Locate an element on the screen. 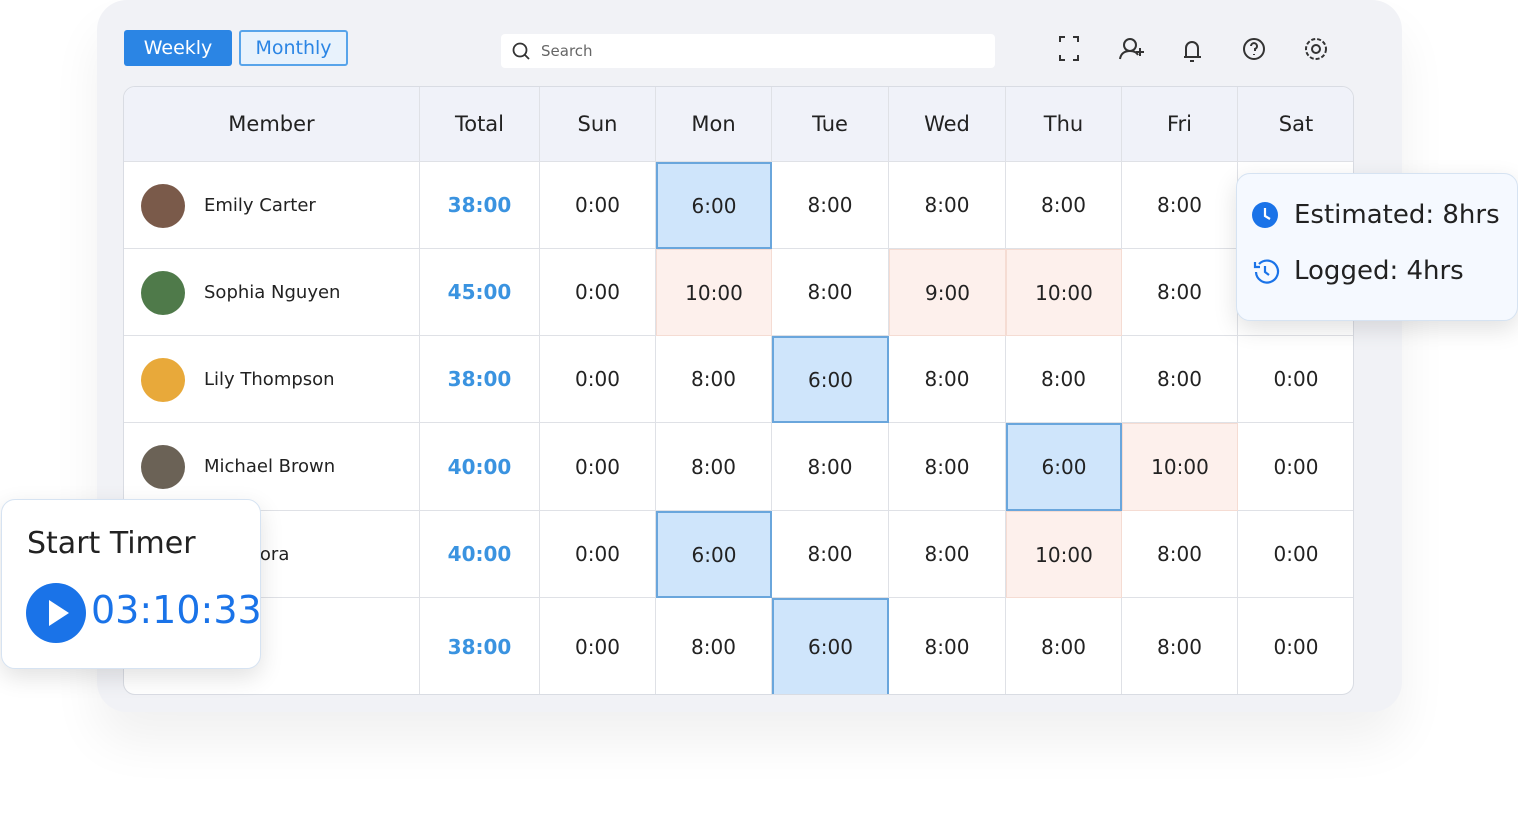 Image resolution: width=1518 pixels, height=816 pixels. column-header: Mon is located at coordinates (714, 124).